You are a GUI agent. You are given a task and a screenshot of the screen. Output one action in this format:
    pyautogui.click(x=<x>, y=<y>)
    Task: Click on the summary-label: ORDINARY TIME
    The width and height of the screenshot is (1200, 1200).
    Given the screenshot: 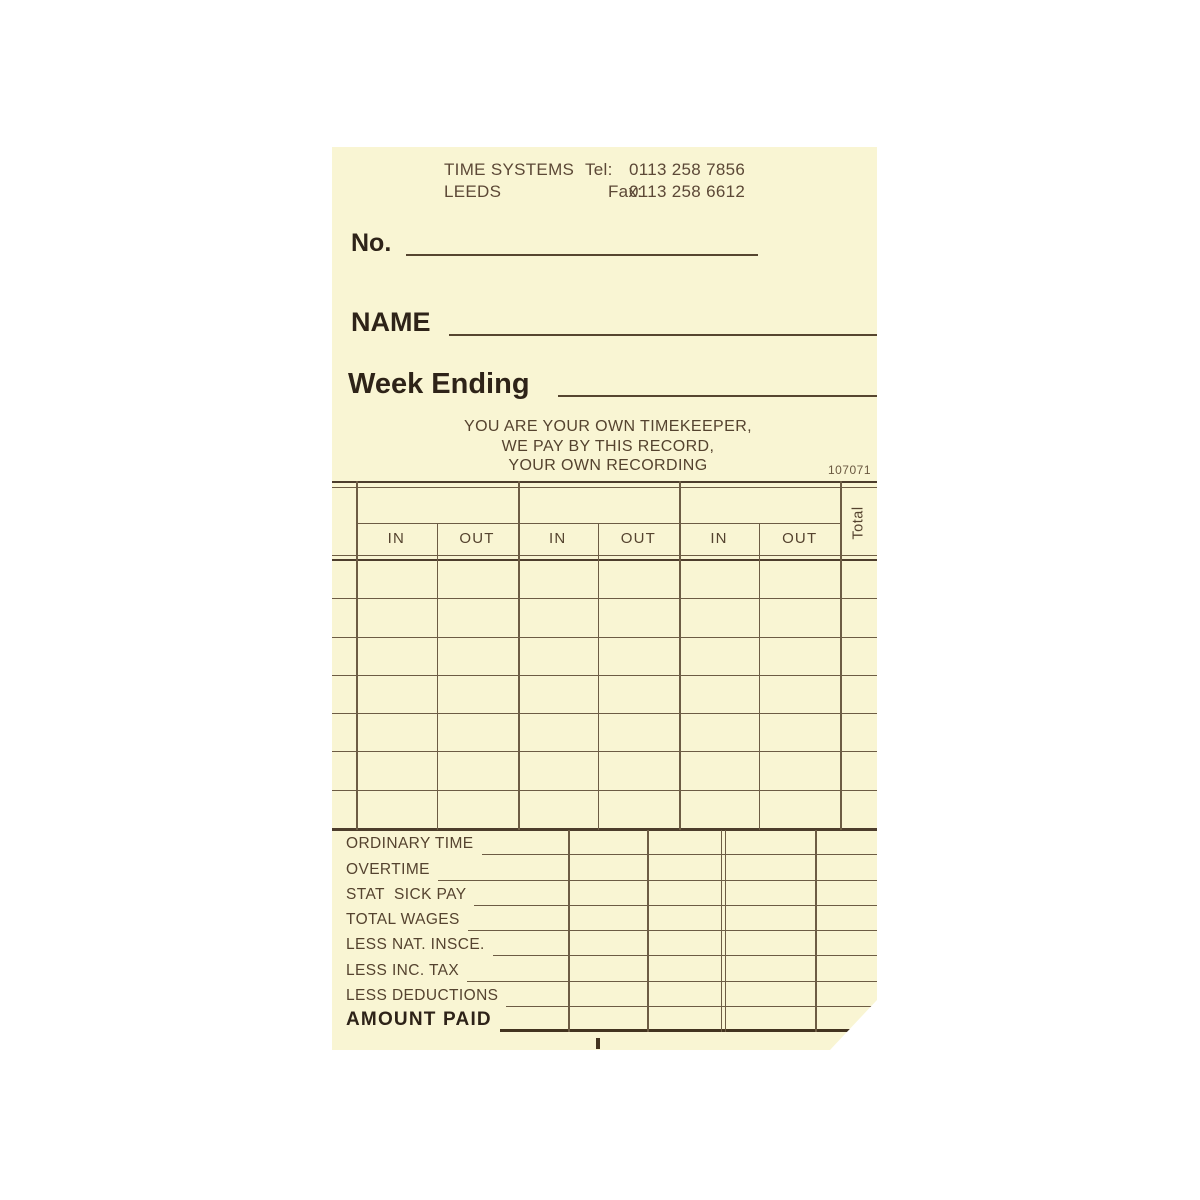 What is the action you would take?
    pyautogui.click(x=410, y=844)
    